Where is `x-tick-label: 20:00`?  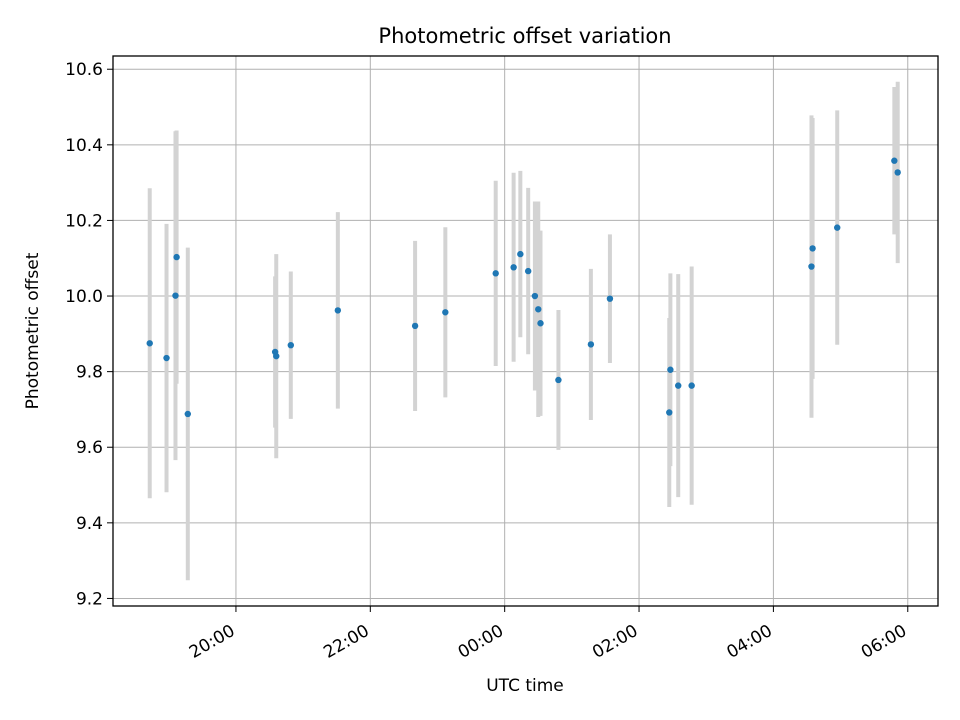 x-tick-label: 20:00 is located at coordinates (212, 642).